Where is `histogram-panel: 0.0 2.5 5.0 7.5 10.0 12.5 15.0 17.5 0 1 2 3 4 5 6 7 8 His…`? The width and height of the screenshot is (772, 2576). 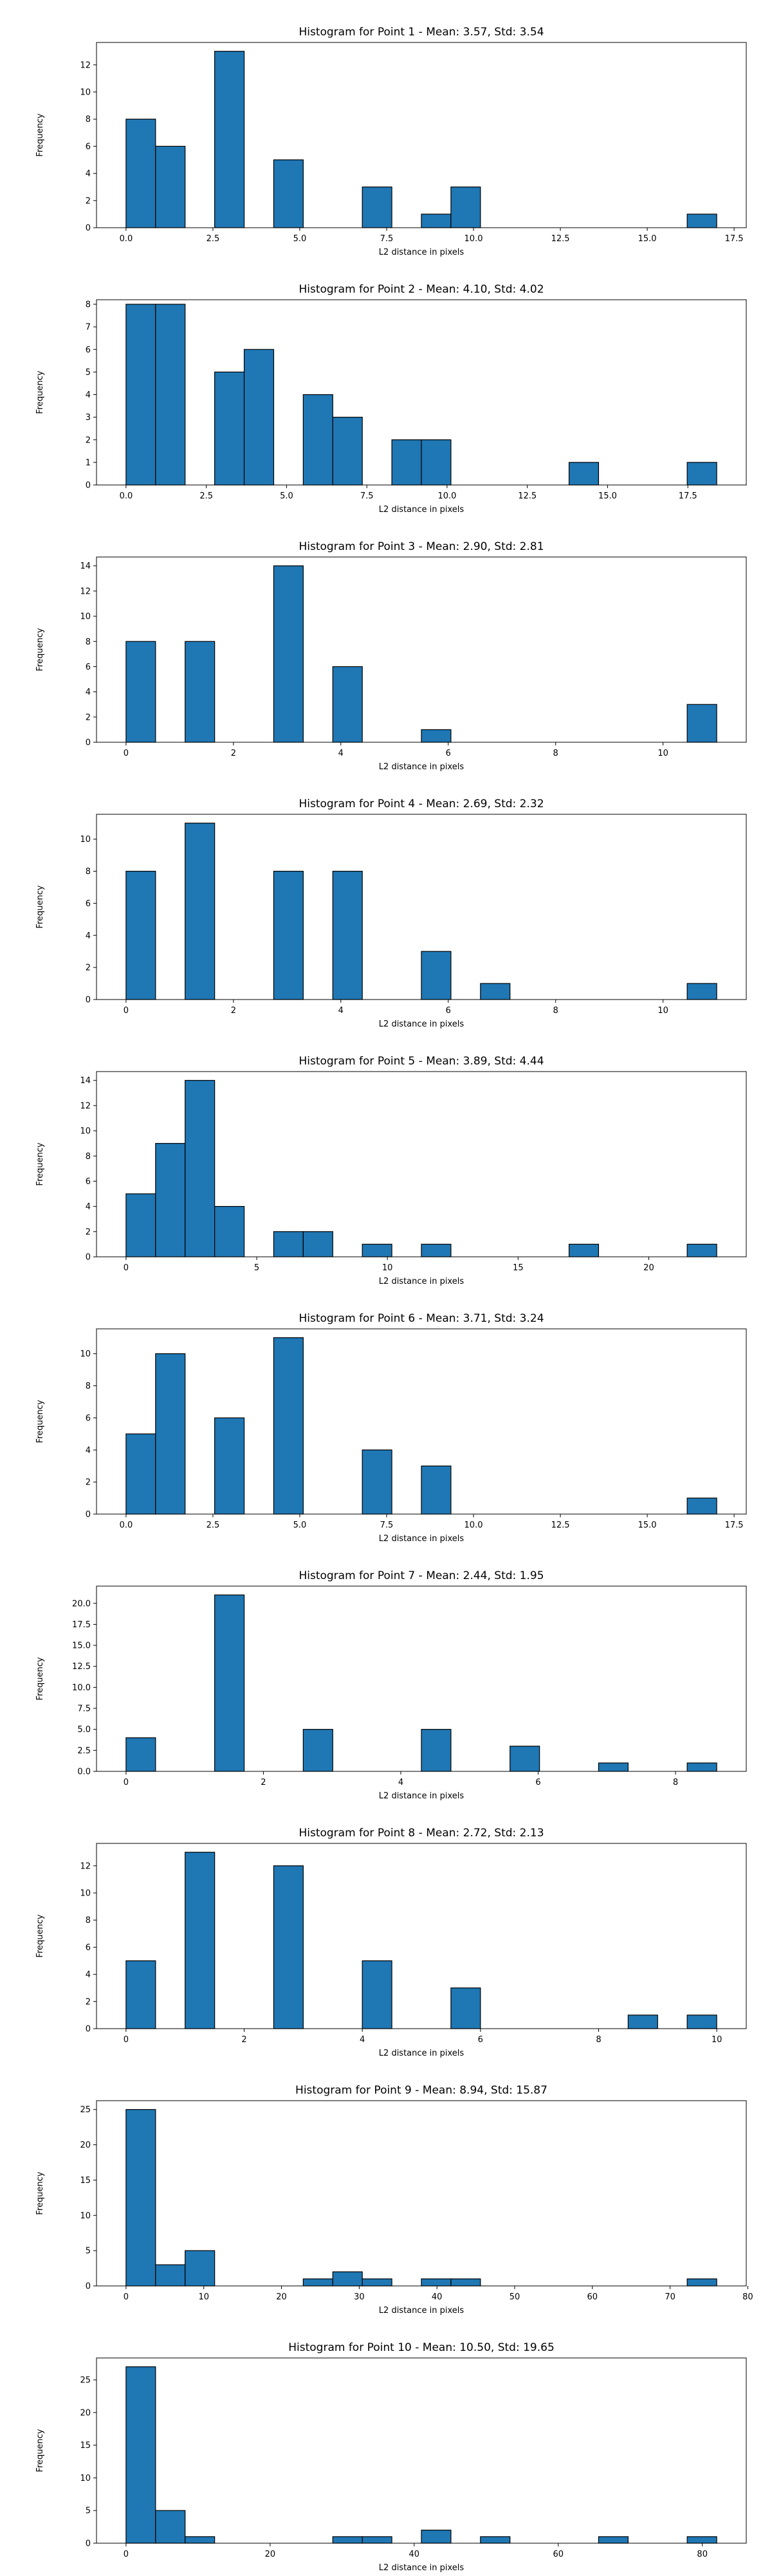 histogram-panel: 0.0 2.5 5.0 7.5 10.0 12.5 15.0 17.5 0 1 2 3 4 5 6 7 8 His… is located at coordinates (391, 399).